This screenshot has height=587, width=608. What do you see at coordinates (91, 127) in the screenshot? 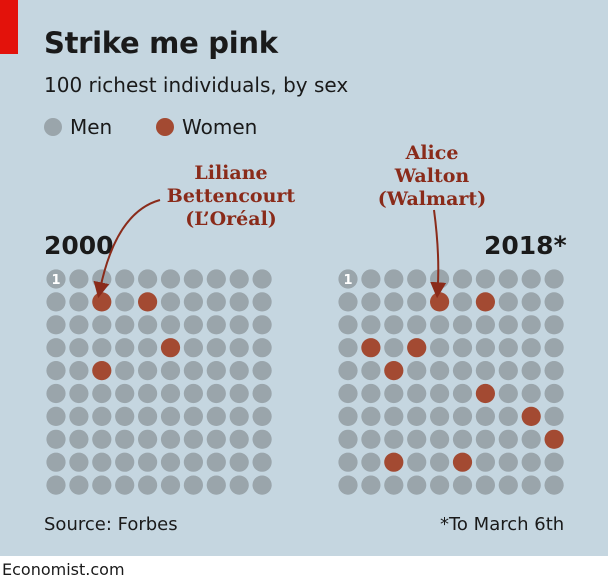
I see `legend-label-men: Men` at bounding box center [91, 127].